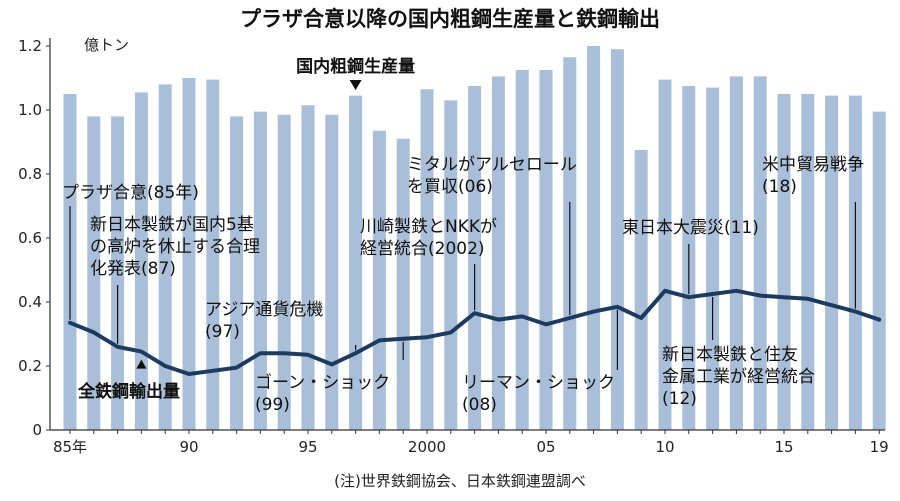  What do you see at coordinates (188, 447) in the screenshot?
I see `x-tick-label-1990: 90` at bounding box center [188, 447].